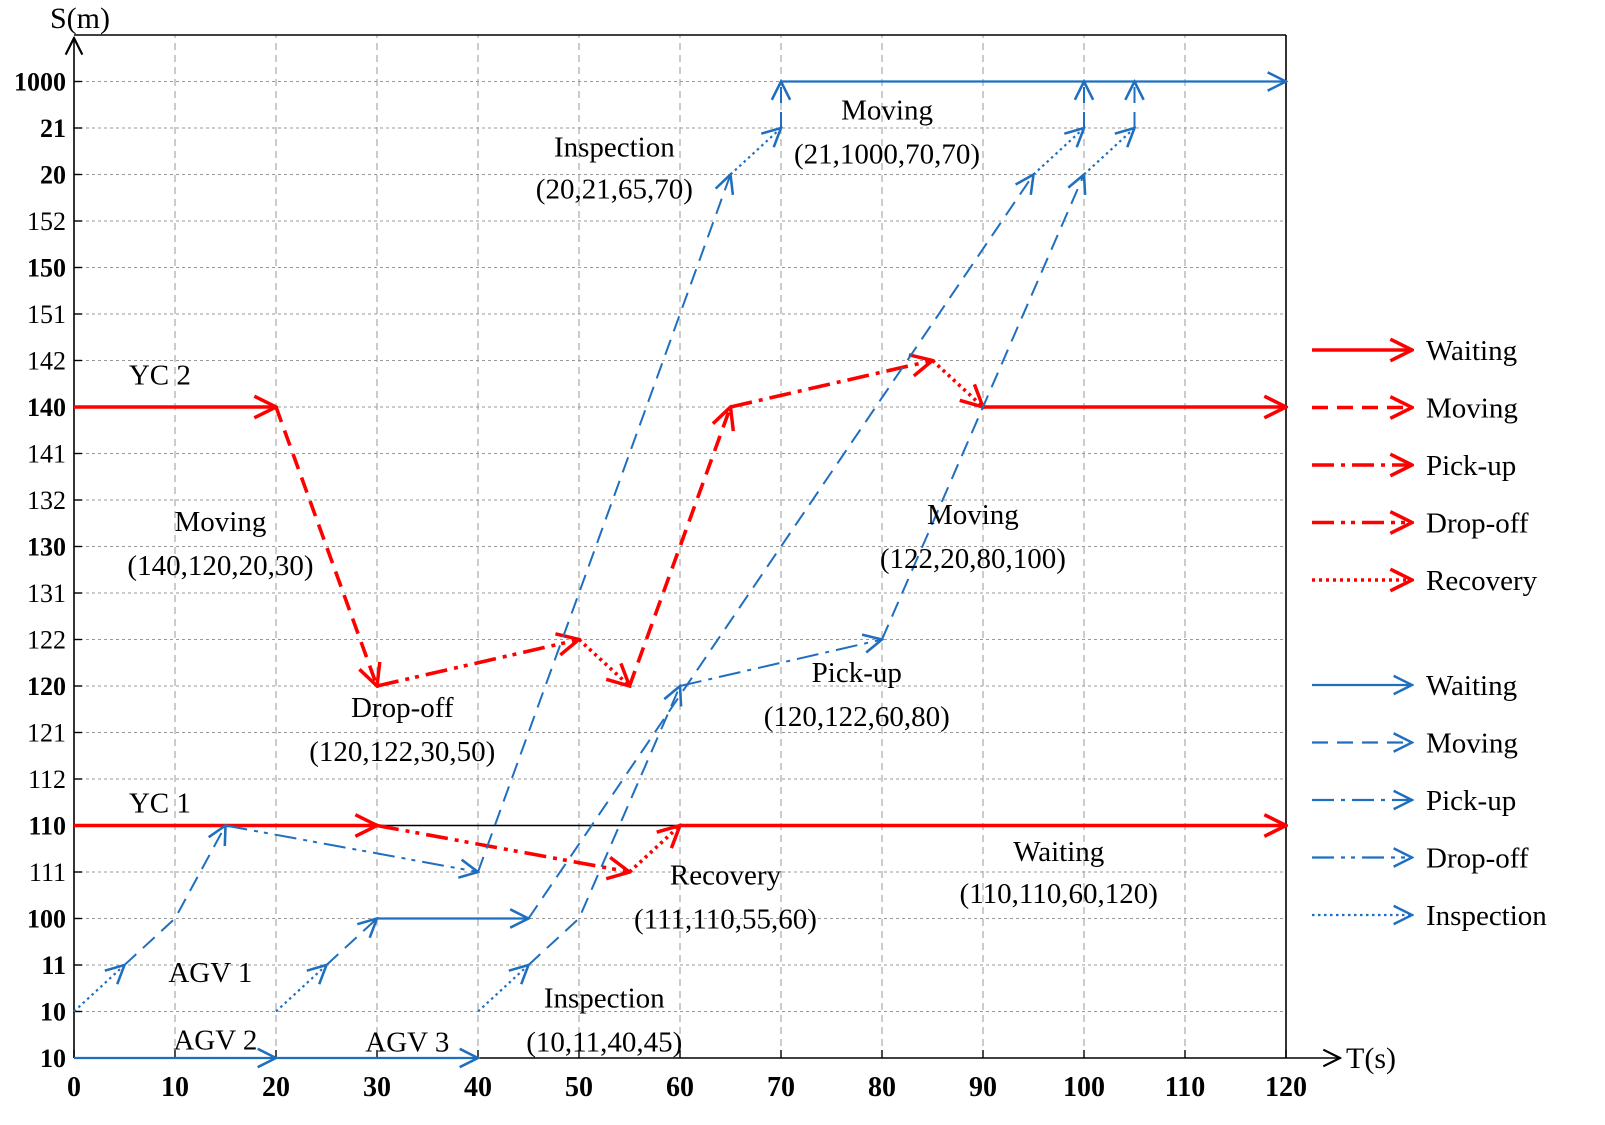 The height and width of the screenshot is (1125, 1605). Describe the element at coordinates (210, 973) in the screenshot. I see `annotation-agv1: AGV 1` at that location.